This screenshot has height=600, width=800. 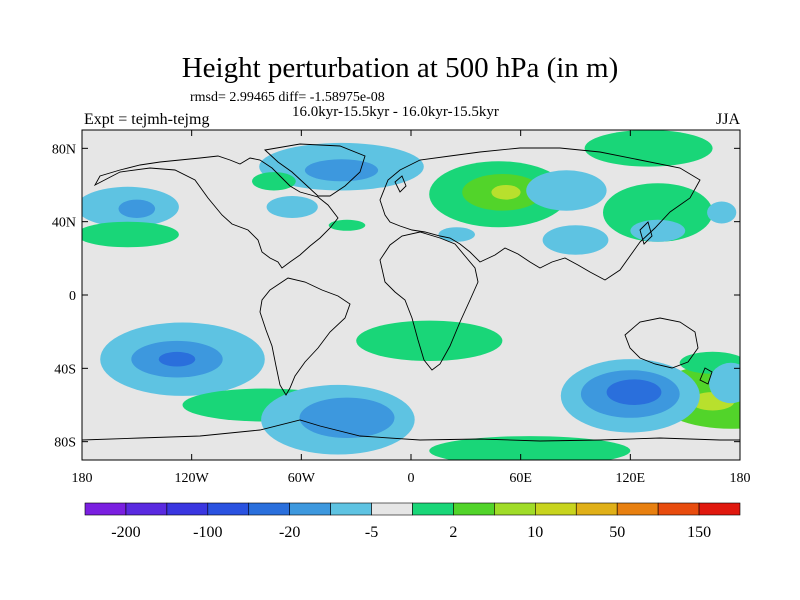 I want to click on y-tick-label-0: 80N, so click(x=64, y=149).